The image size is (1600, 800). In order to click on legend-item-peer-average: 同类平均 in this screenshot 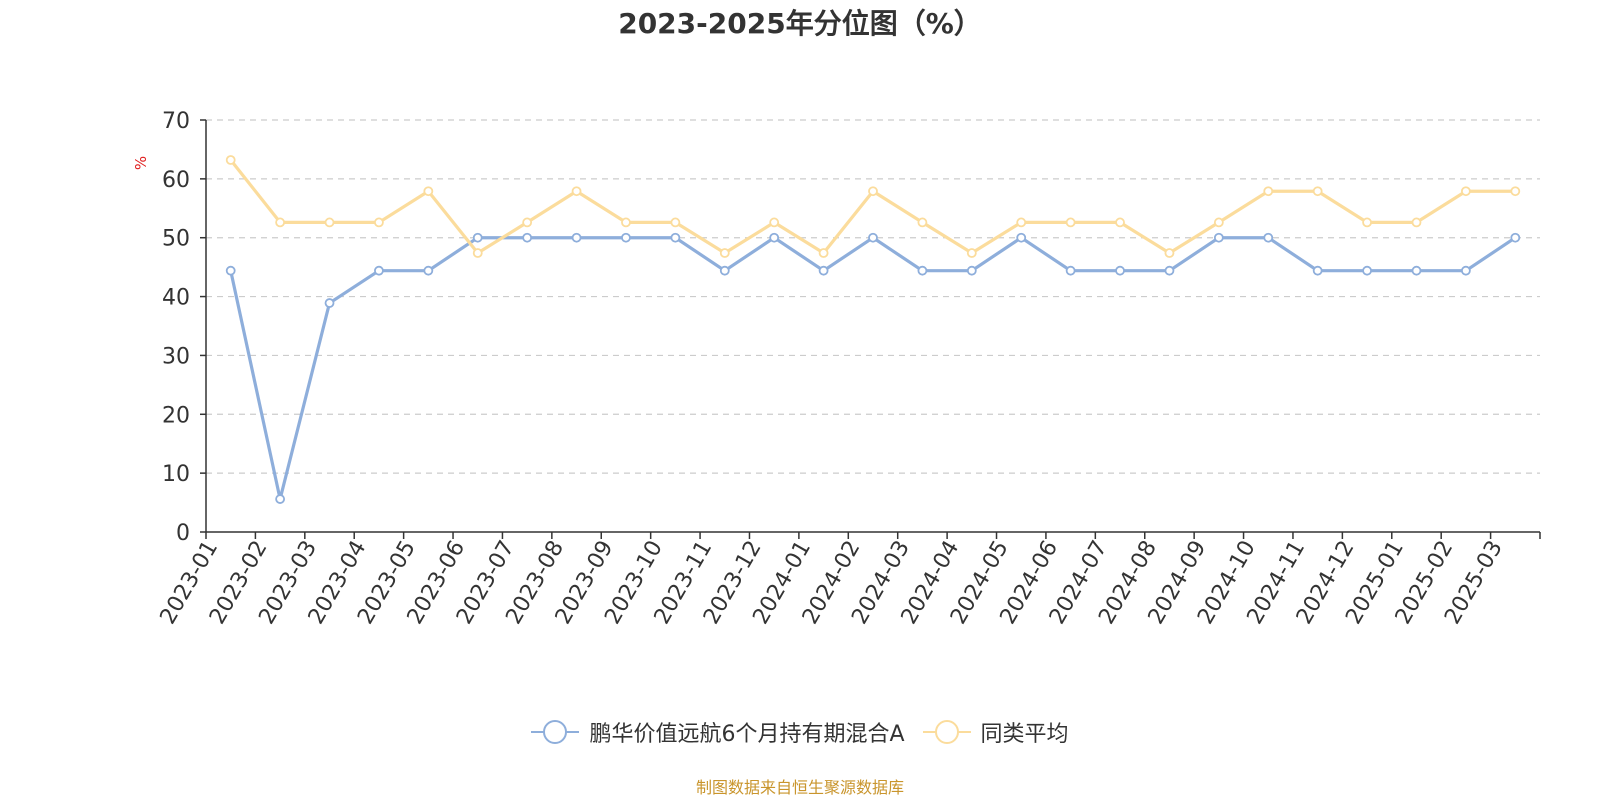, I will do `click(995, 732)`.